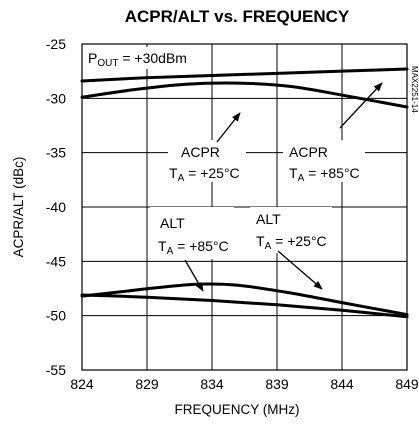 This screenshot has height=428, width=419. What do you see at coordinates (407, 384) in the screenshot?
I see `x-tick-label: 849` at bounding box center [407, 384].